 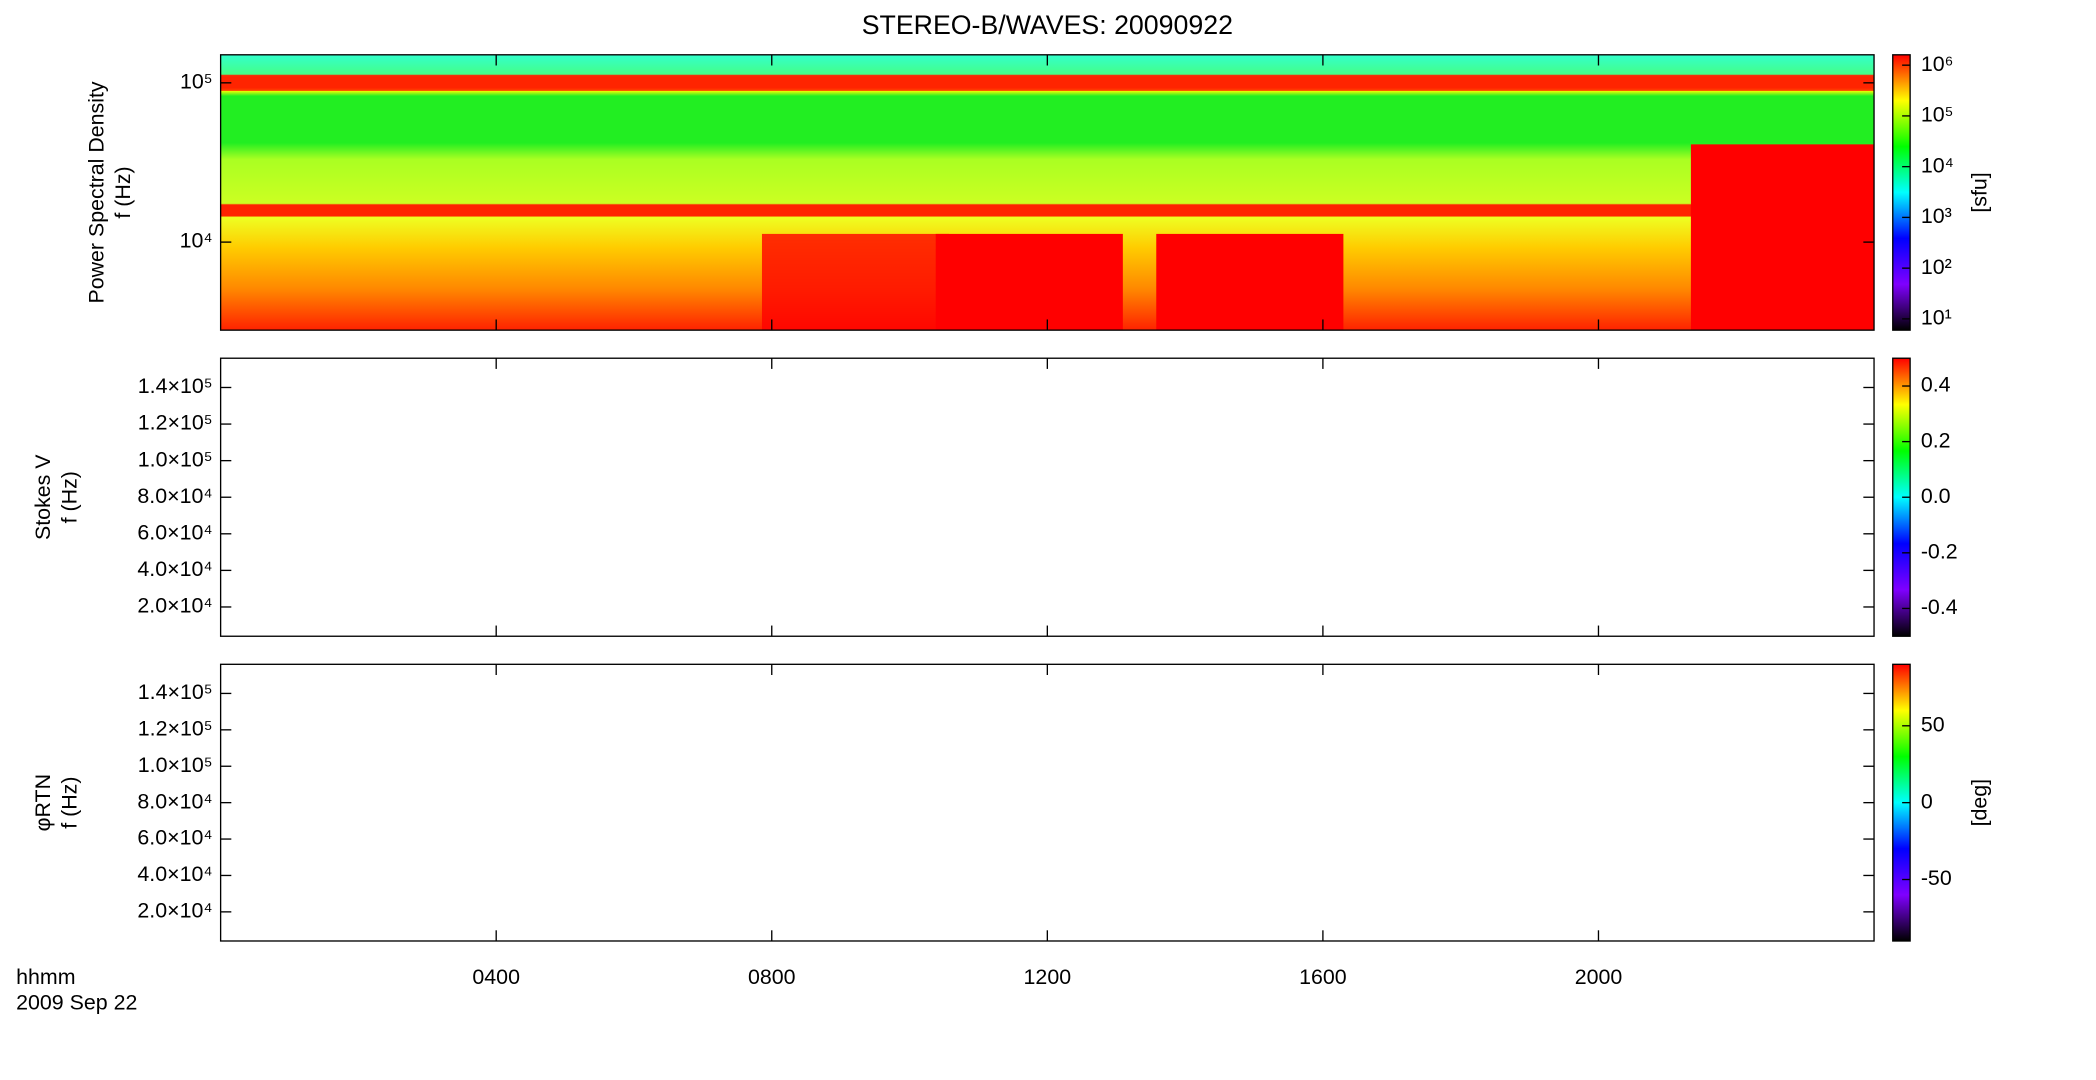 I want to click on colorbar-tick-label: 10⁶, so click(x=1937, y=64).